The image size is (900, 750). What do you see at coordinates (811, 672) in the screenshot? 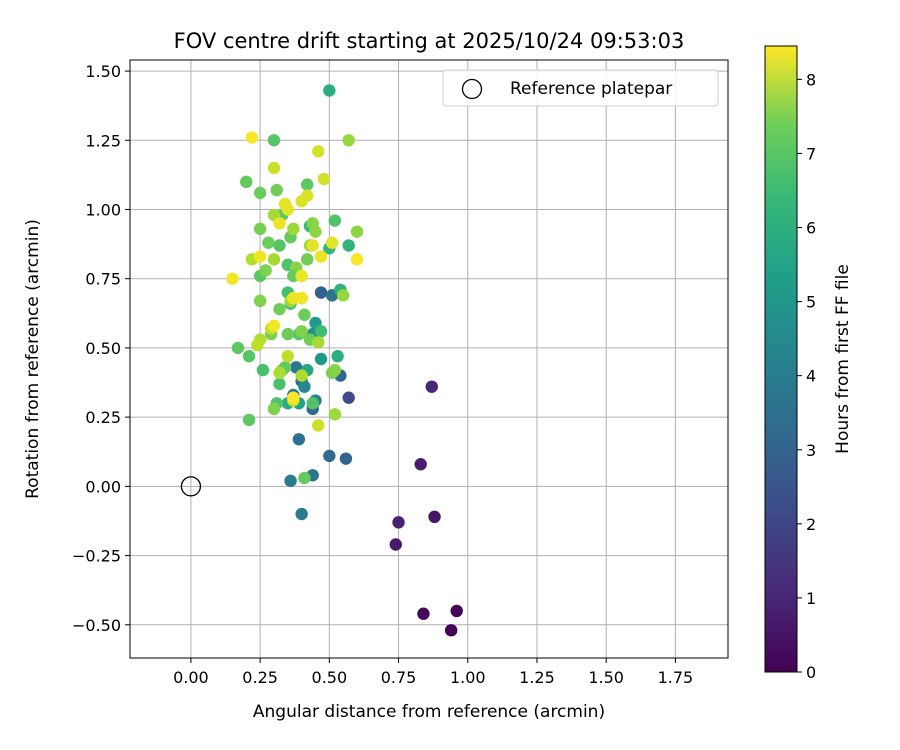
I see `colorbar-tick-label: 0` at bounding box center [811, 672].